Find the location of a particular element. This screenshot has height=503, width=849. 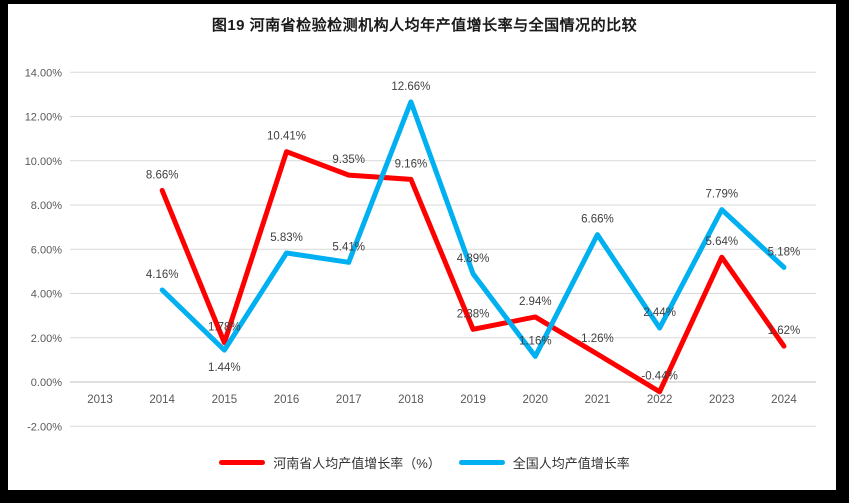

x-axis-tick-label: 2022 is located at coordinates (660, 400).